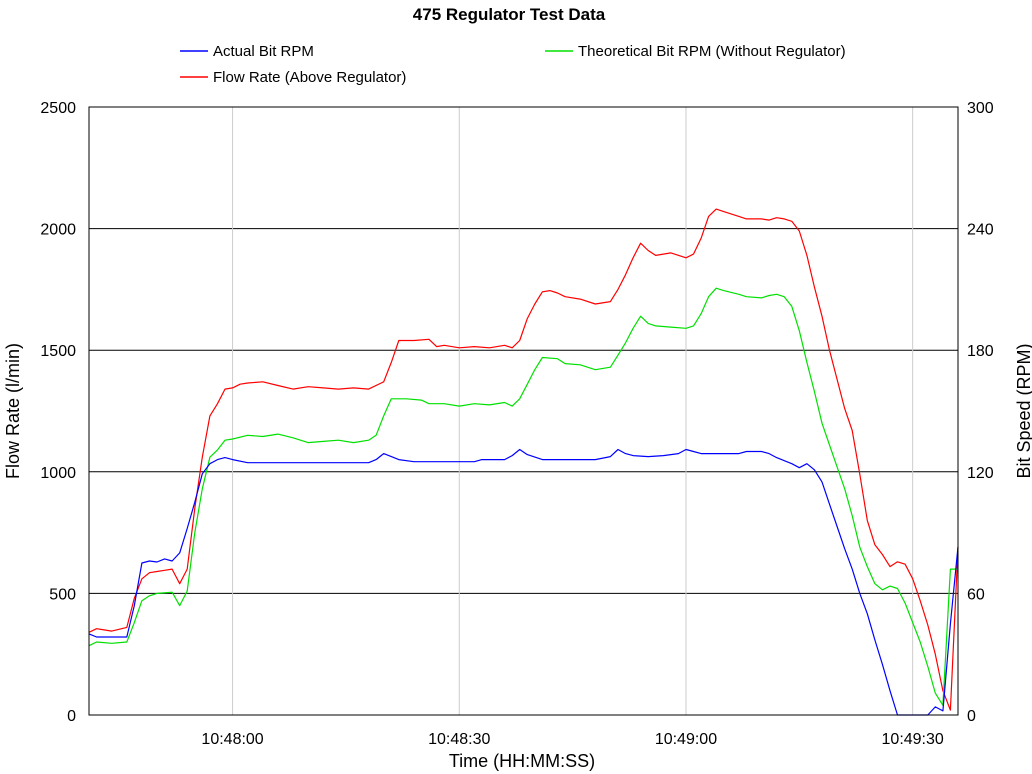  I want to click on y-right-tick-label: 240, so click(980, 230).